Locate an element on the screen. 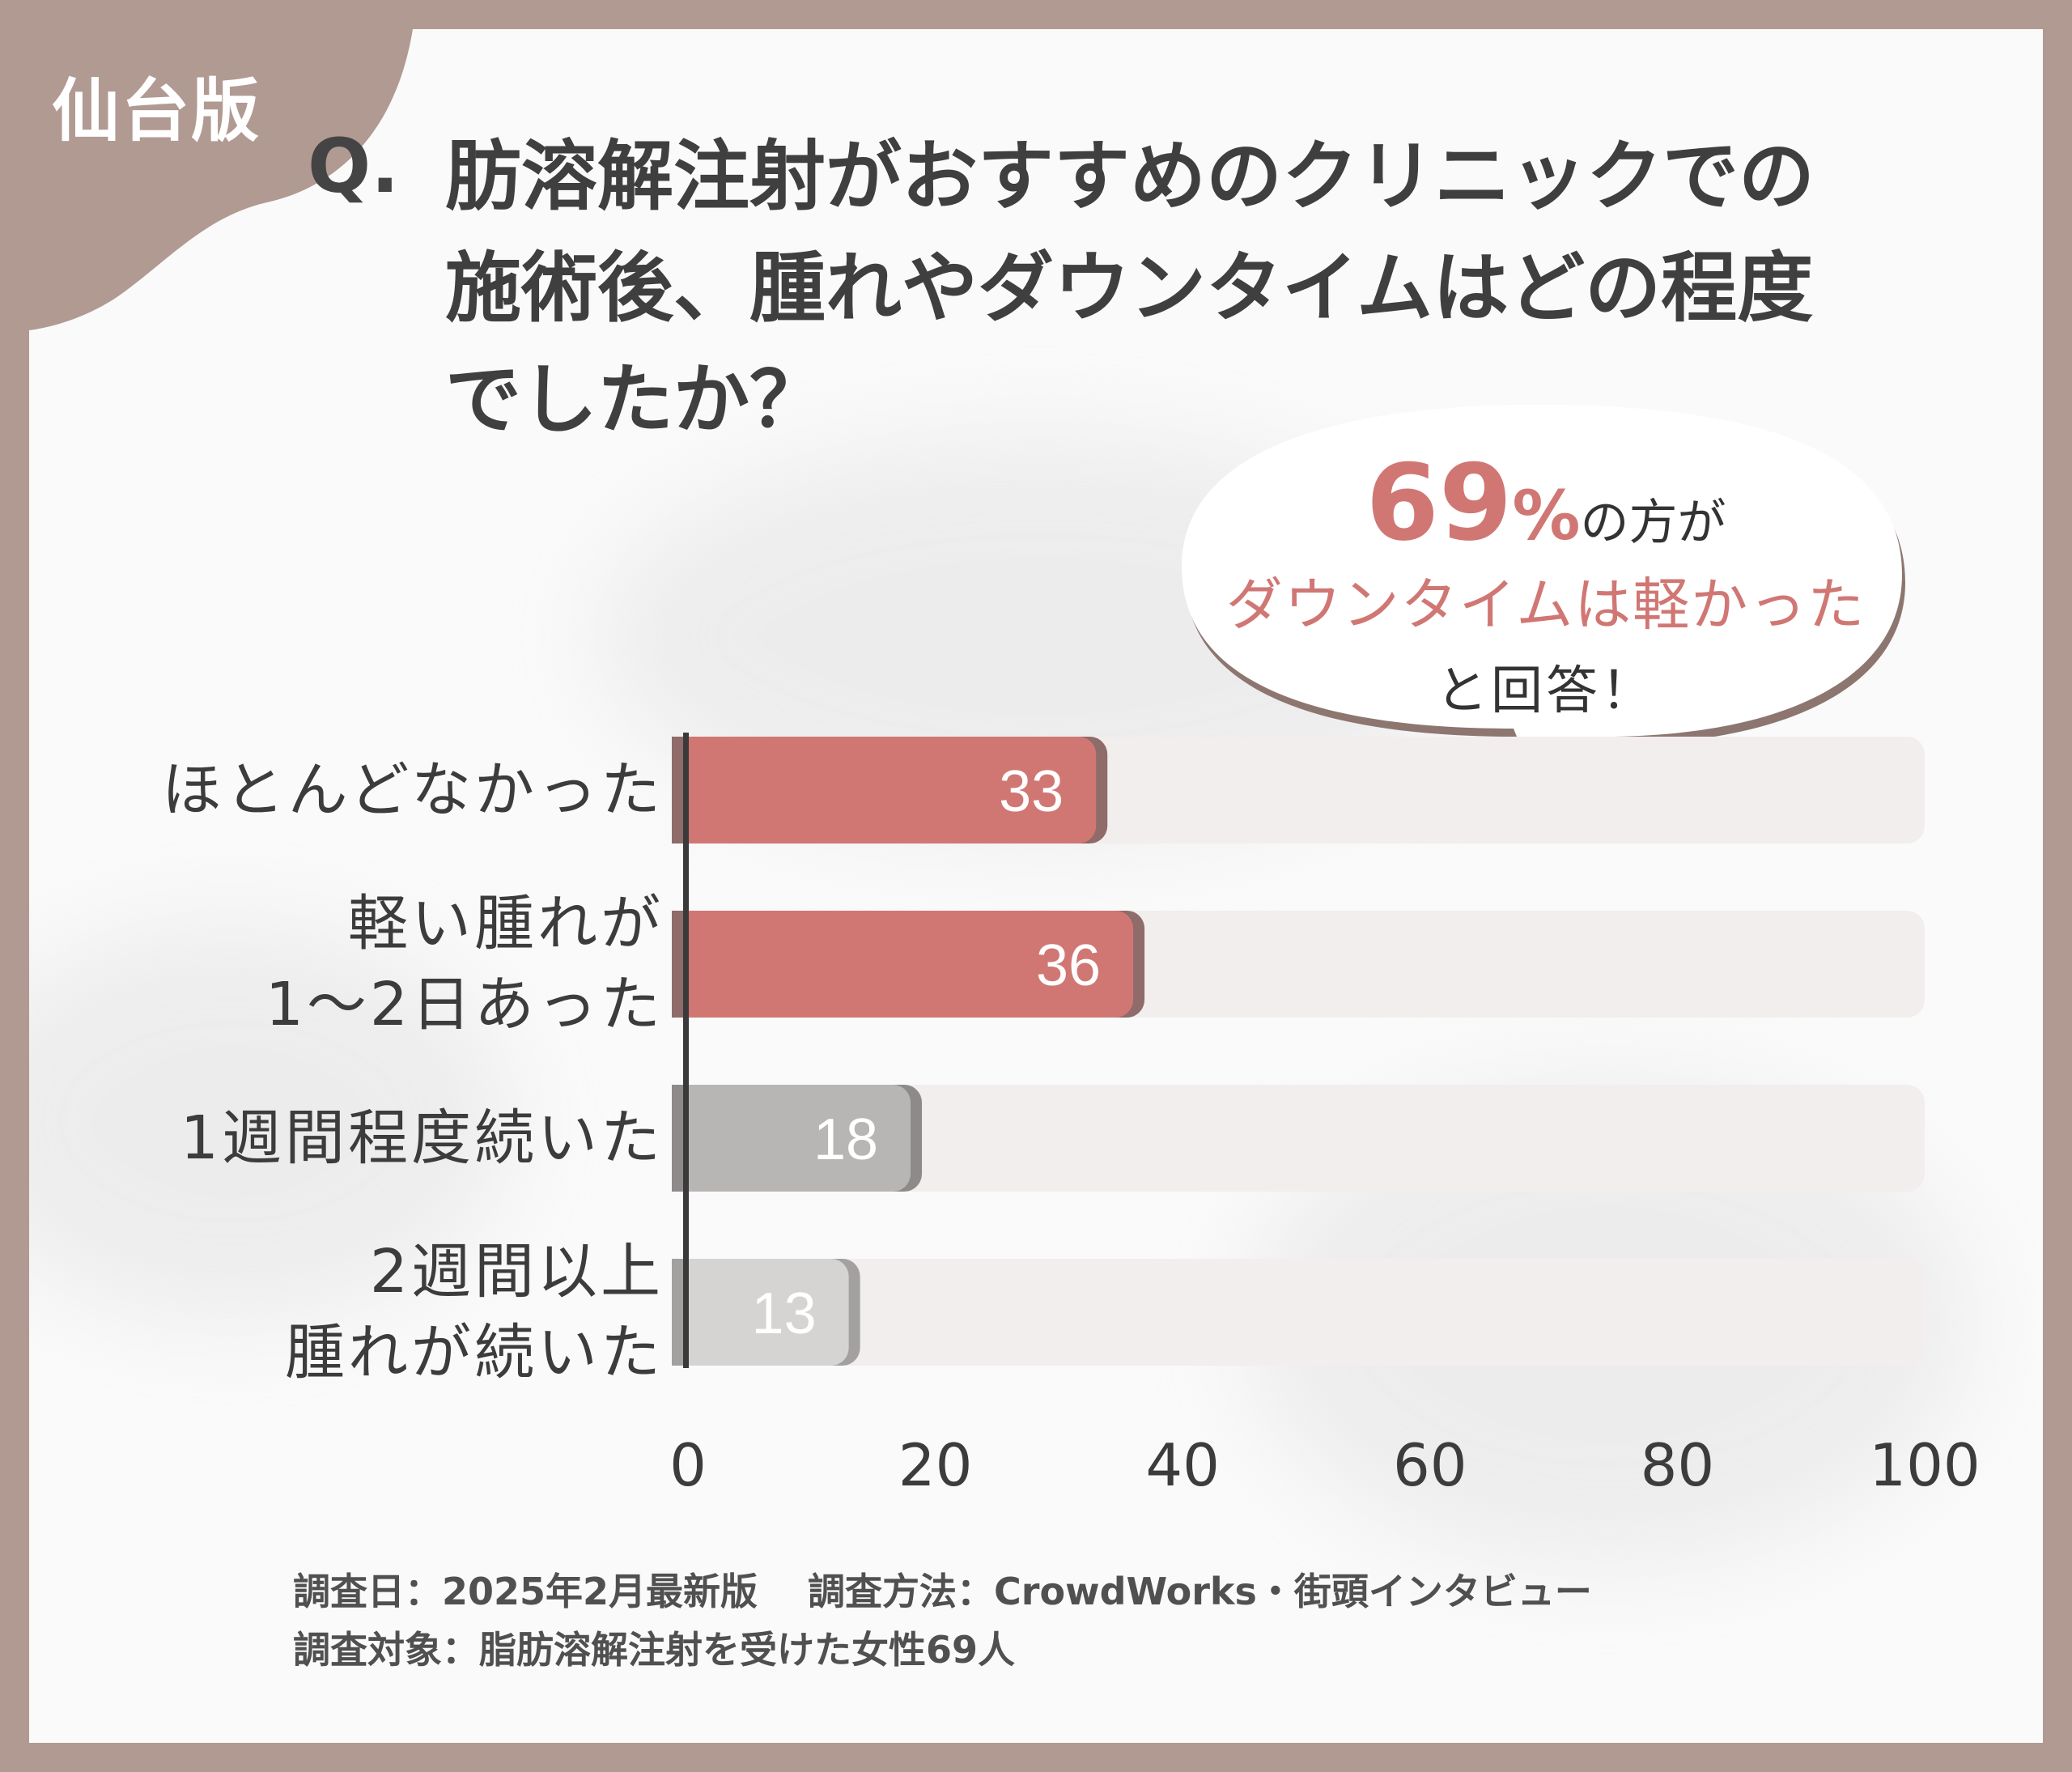 The height and width of the screenshot is (1772, 2072). callout-text: 69%の方が ダウンタイムは軽かった と回答！ is located at coordinates (1546, 583).